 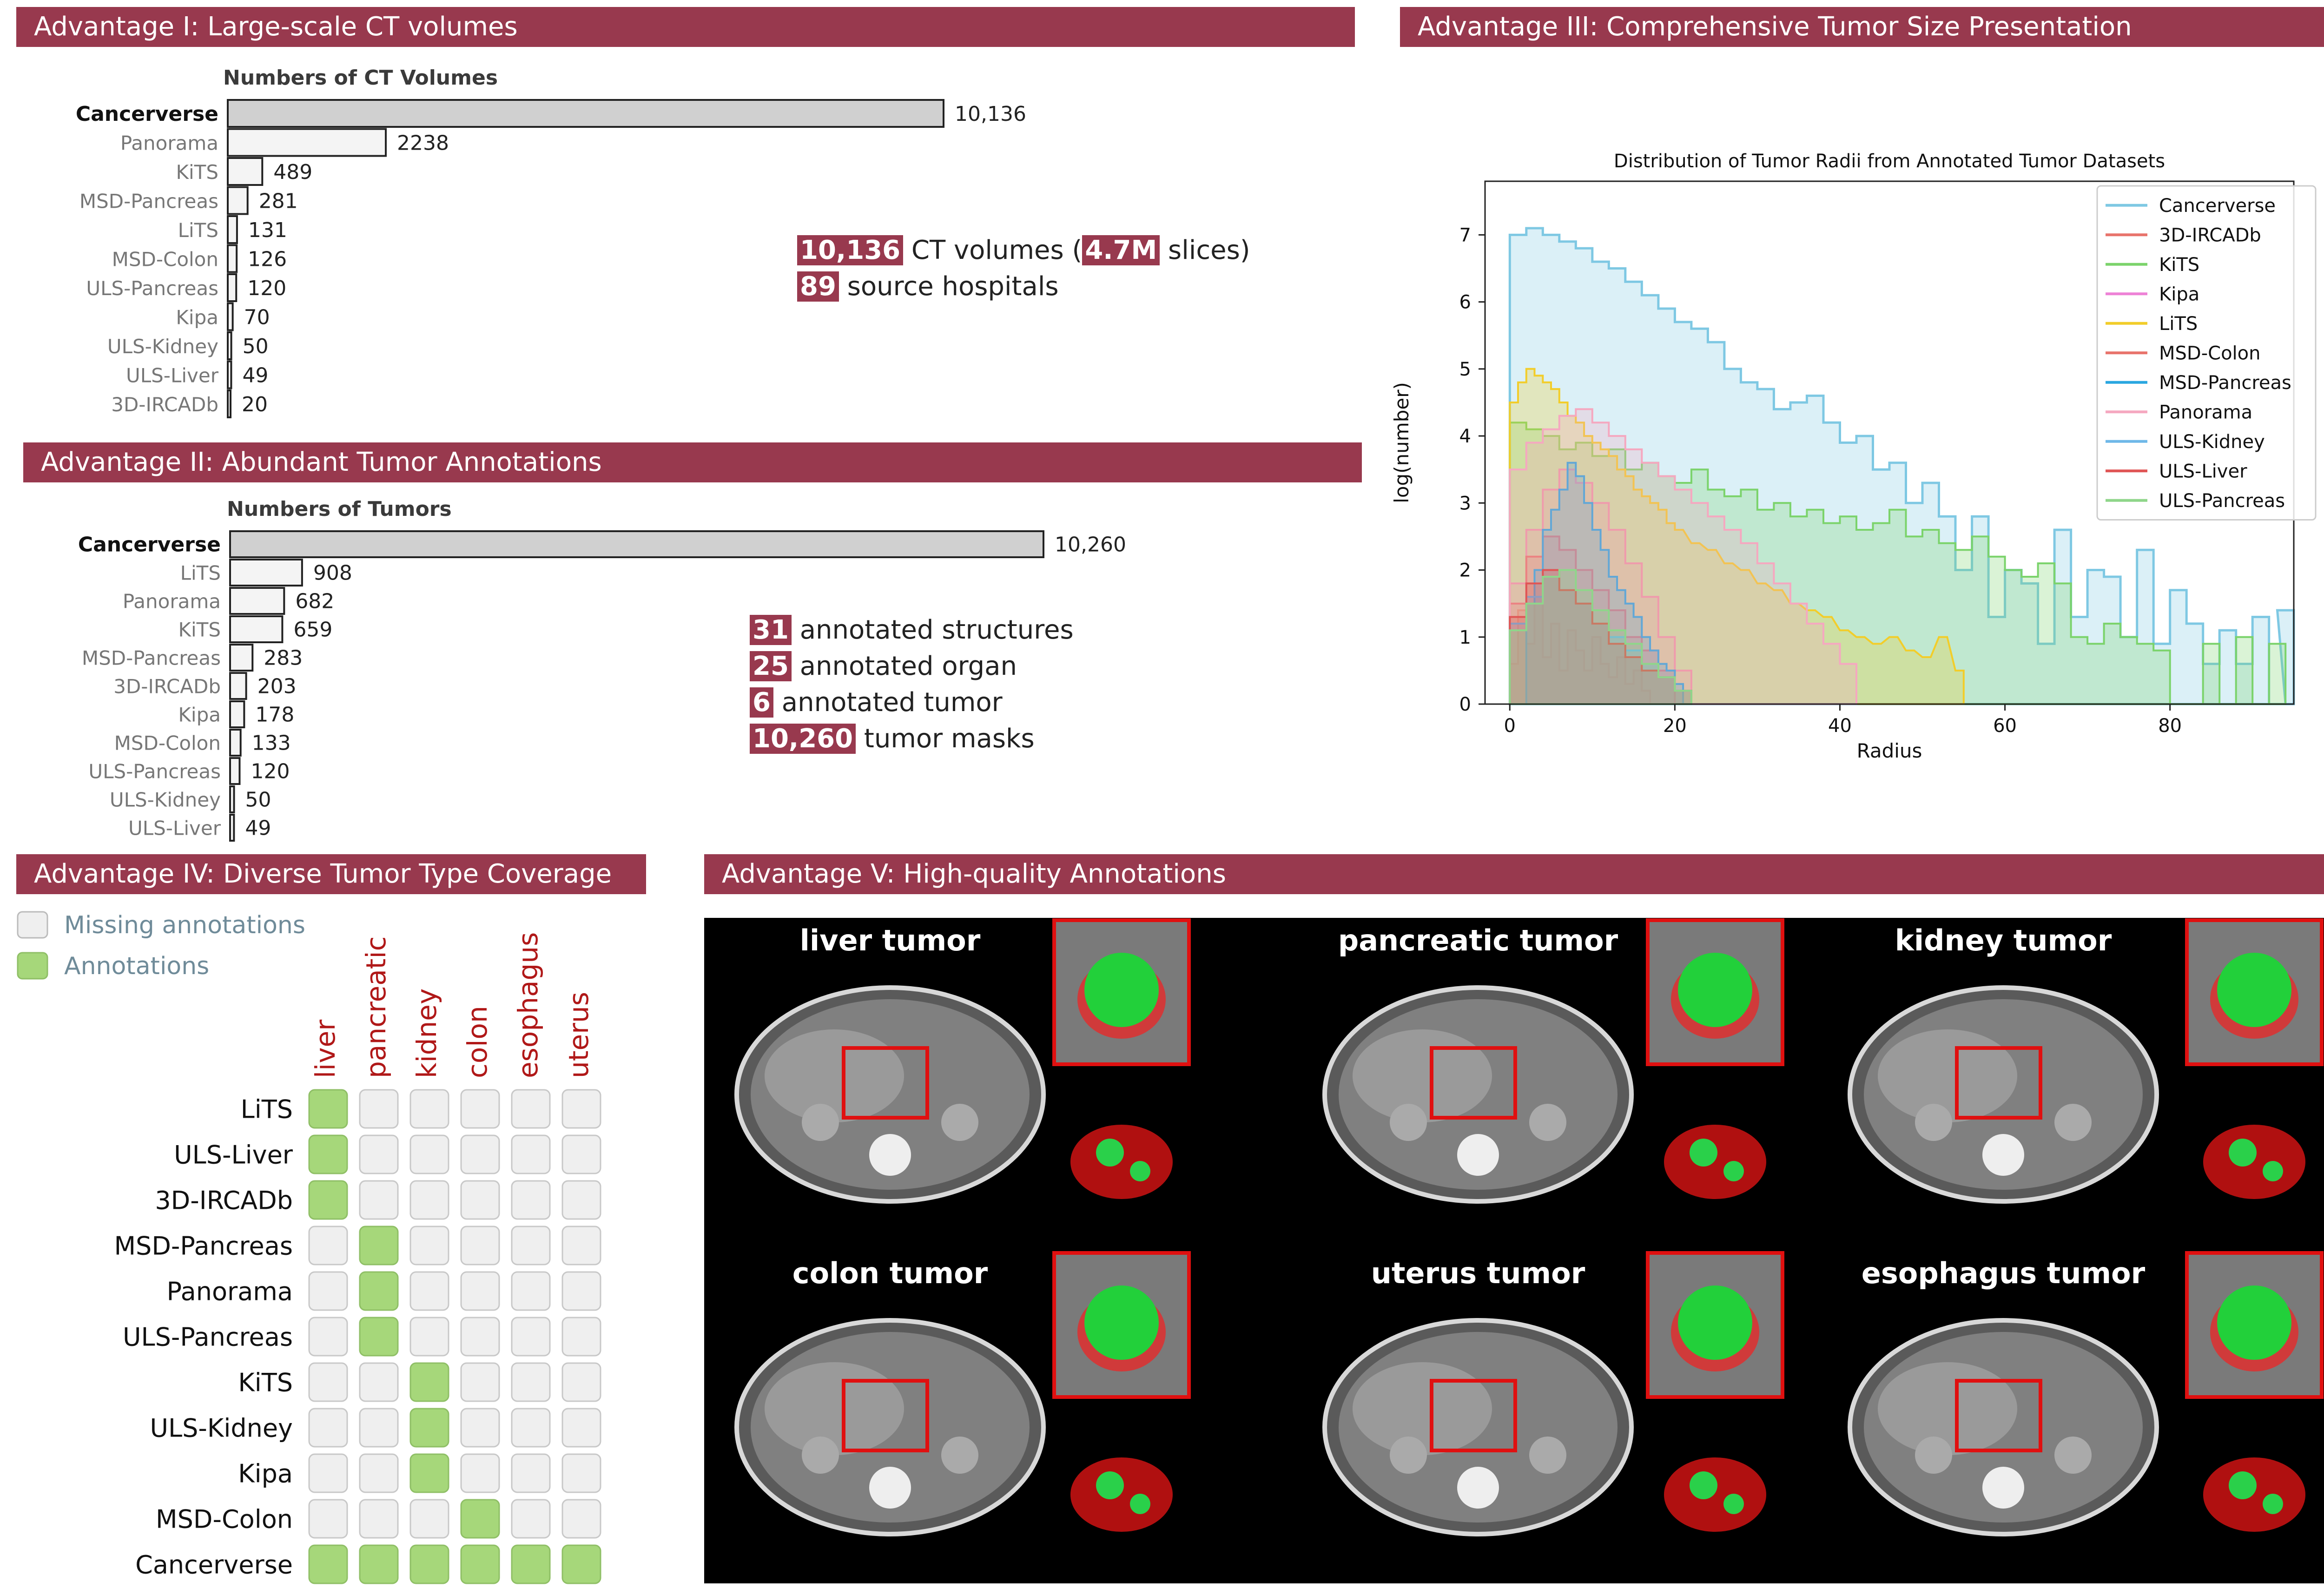 I want to click on organ, so click(x=834, y=1075).